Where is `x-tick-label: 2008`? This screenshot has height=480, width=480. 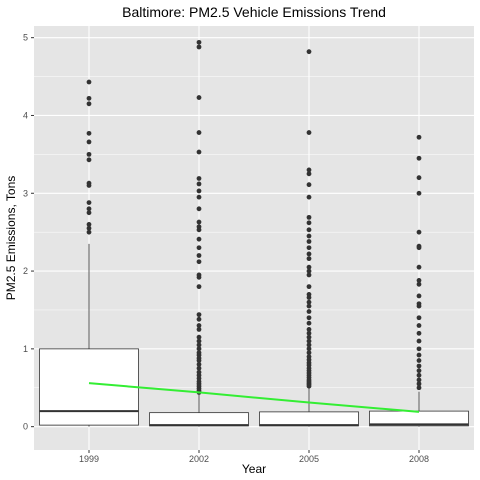 x-tick-label: 2008 is located at coordinates (419, 459).